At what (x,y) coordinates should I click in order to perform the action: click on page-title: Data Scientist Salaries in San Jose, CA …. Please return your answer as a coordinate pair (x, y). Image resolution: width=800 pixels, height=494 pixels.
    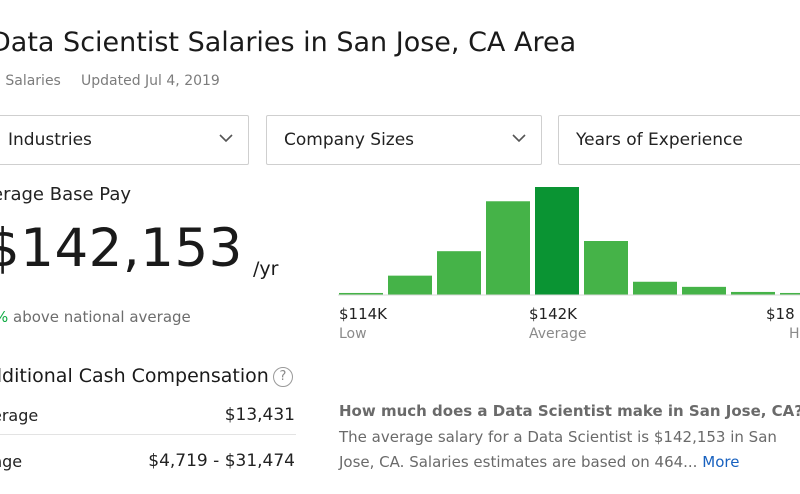
    Looking at the image, I should click on (288, 42).